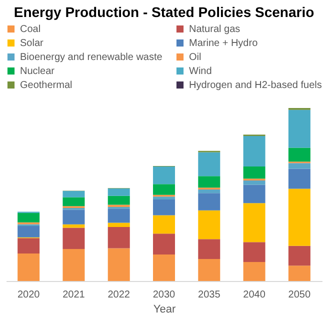  I want to click on x-tick-label: 2030, so click(164, 295).